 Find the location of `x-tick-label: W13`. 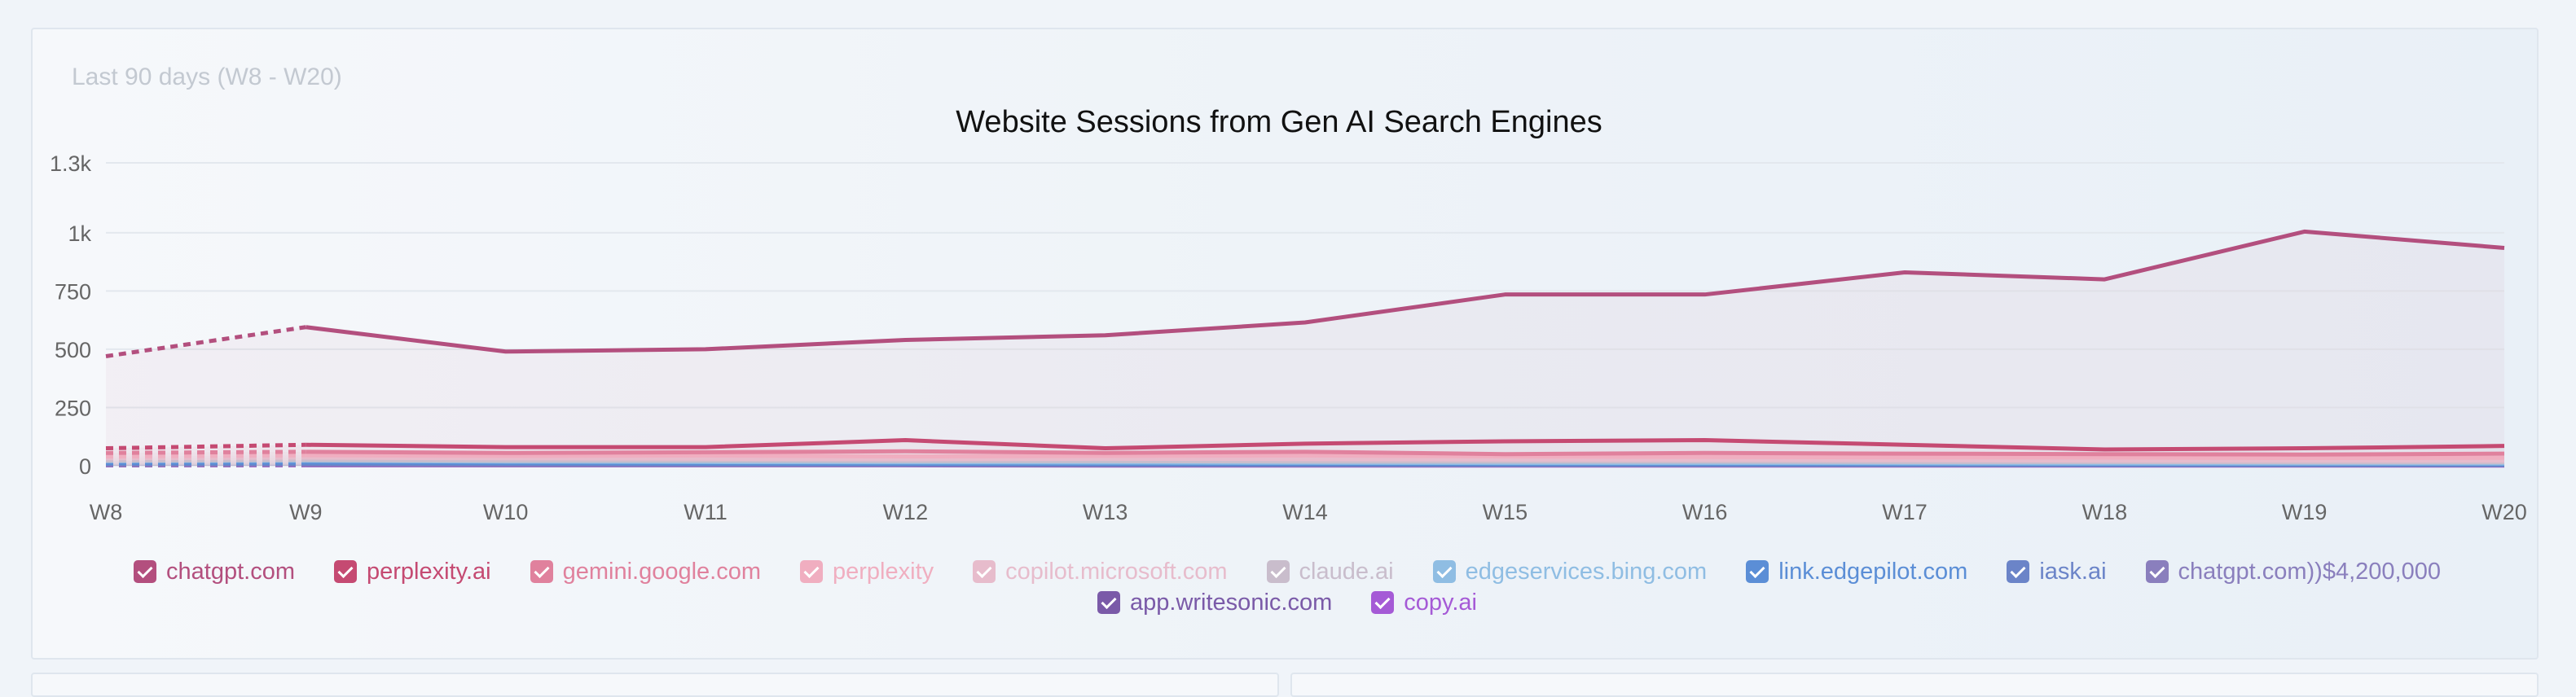

x-tick-label: W13 is located at coordinates (1105, 512).